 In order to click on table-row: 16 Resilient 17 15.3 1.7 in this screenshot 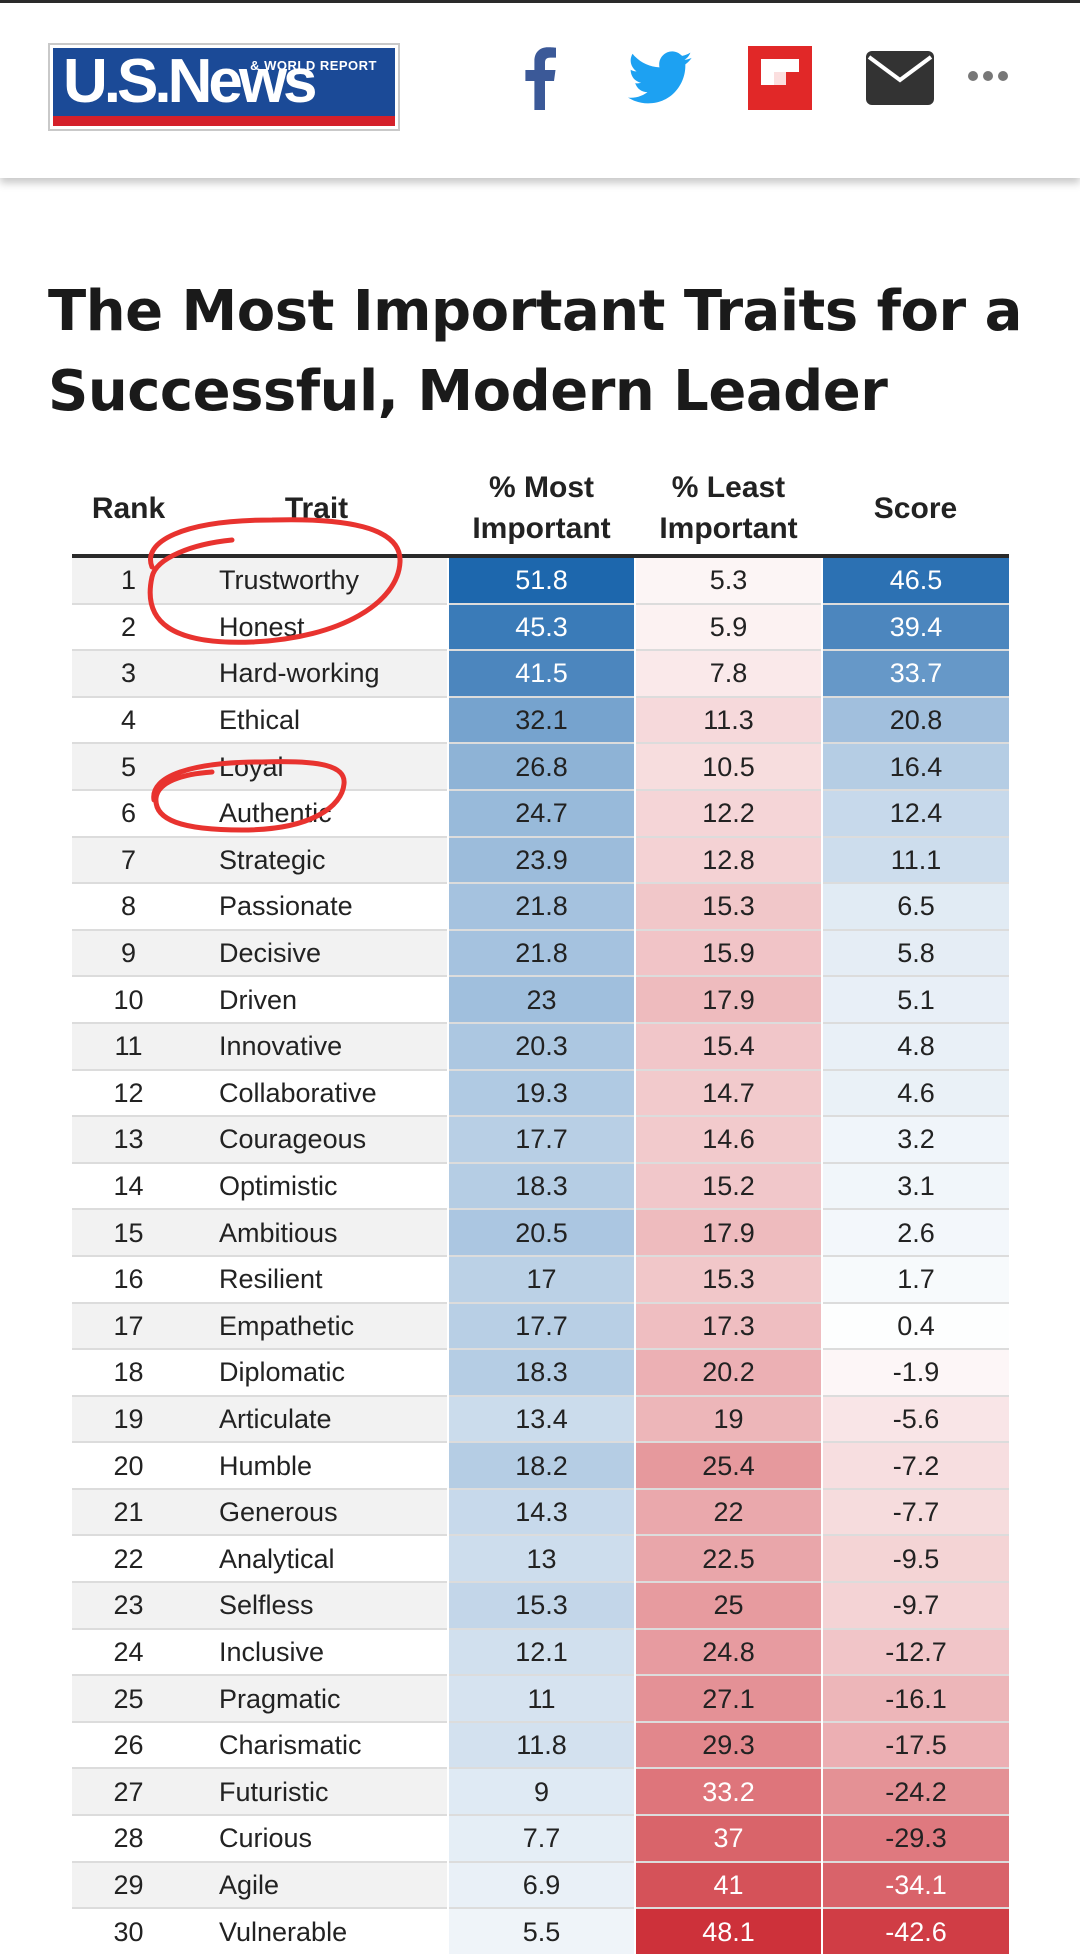, I will do `click(540, 1278)`.